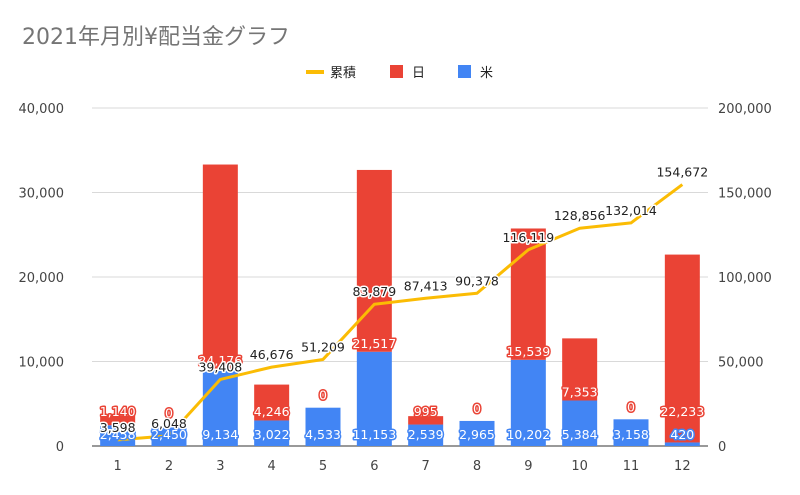  What do you see at coordinates (745, 194) in the screenshot?
I see `right-tick-label: 150,000` at bounding box center [745, 194].